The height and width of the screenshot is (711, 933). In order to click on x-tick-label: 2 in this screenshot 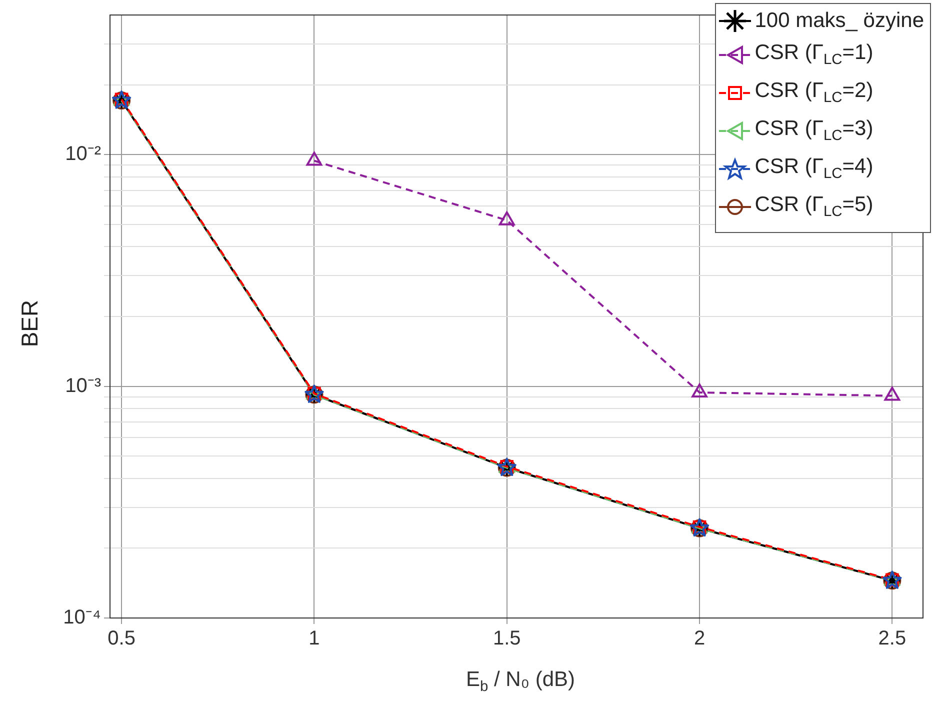, I will do `click(700, 639)`.